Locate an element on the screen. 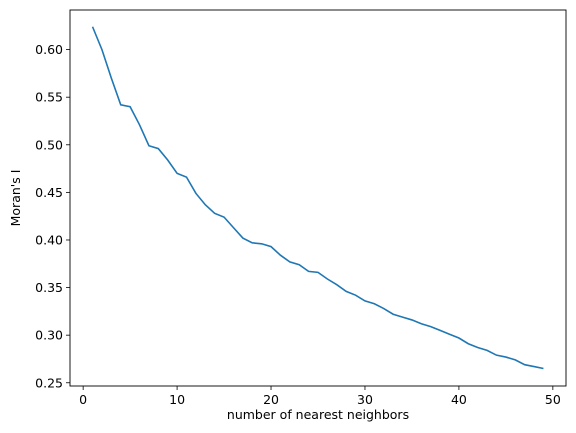 This screenshot has width=576, height=433. x-tick-label: 0 is located at coordinates (83, 399).